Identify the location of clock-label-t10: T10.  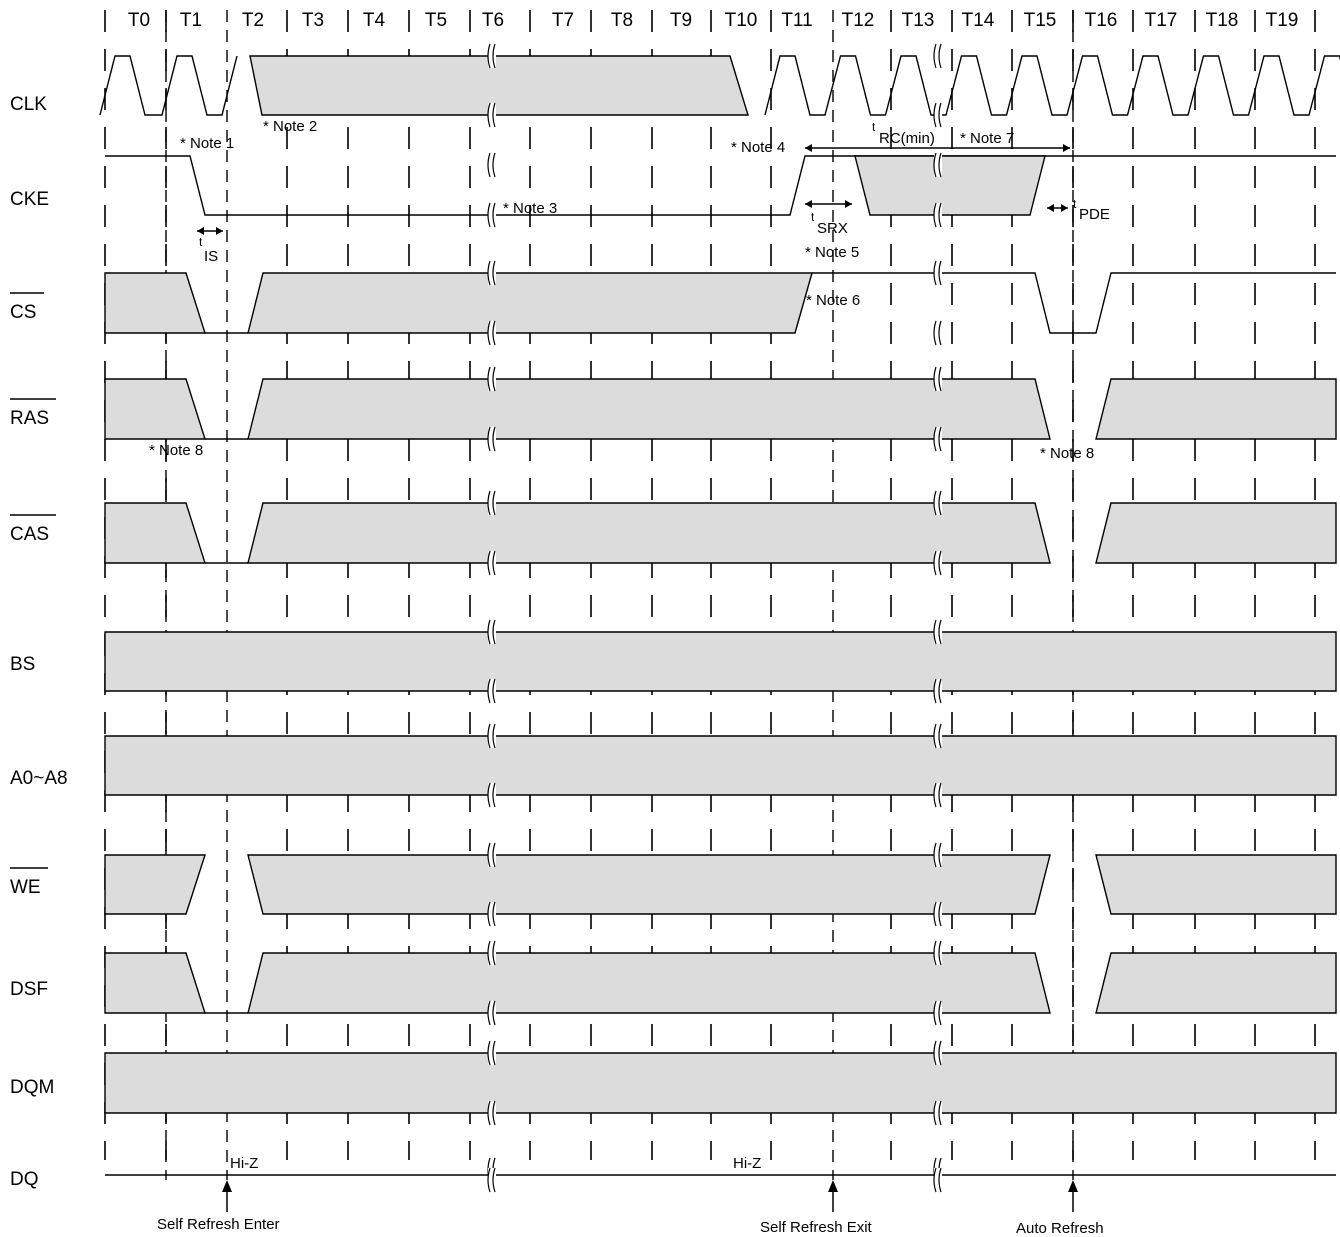
(741, 20).